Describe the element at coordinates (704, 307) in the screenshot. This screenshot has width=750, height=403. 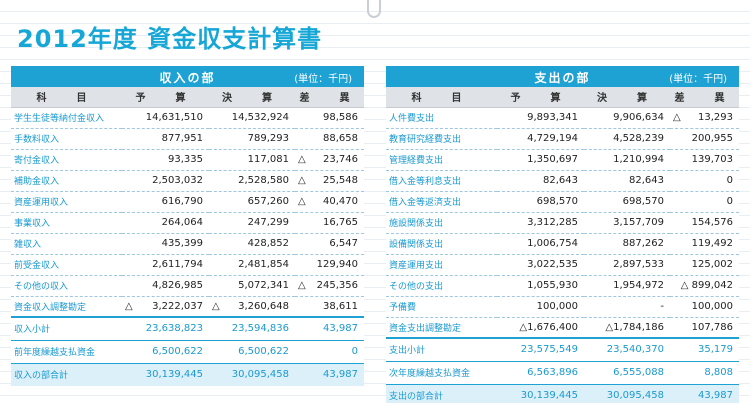
I see `difference-cell: 100,000` at that location.